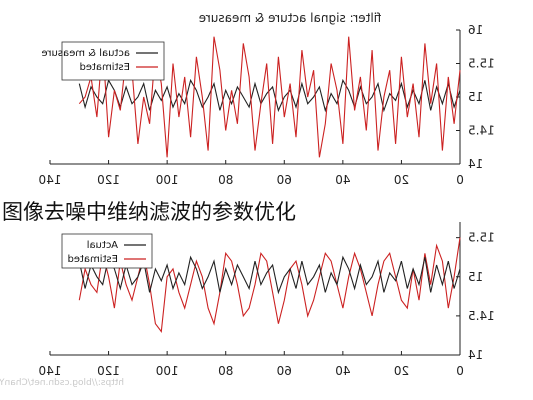 This screenshot has width=533, height=400. What do you see at coordinates (290, 18) in the screenshot?
I see `chart-title: filter: signal acture & measure` at bounding box center [290, 18].